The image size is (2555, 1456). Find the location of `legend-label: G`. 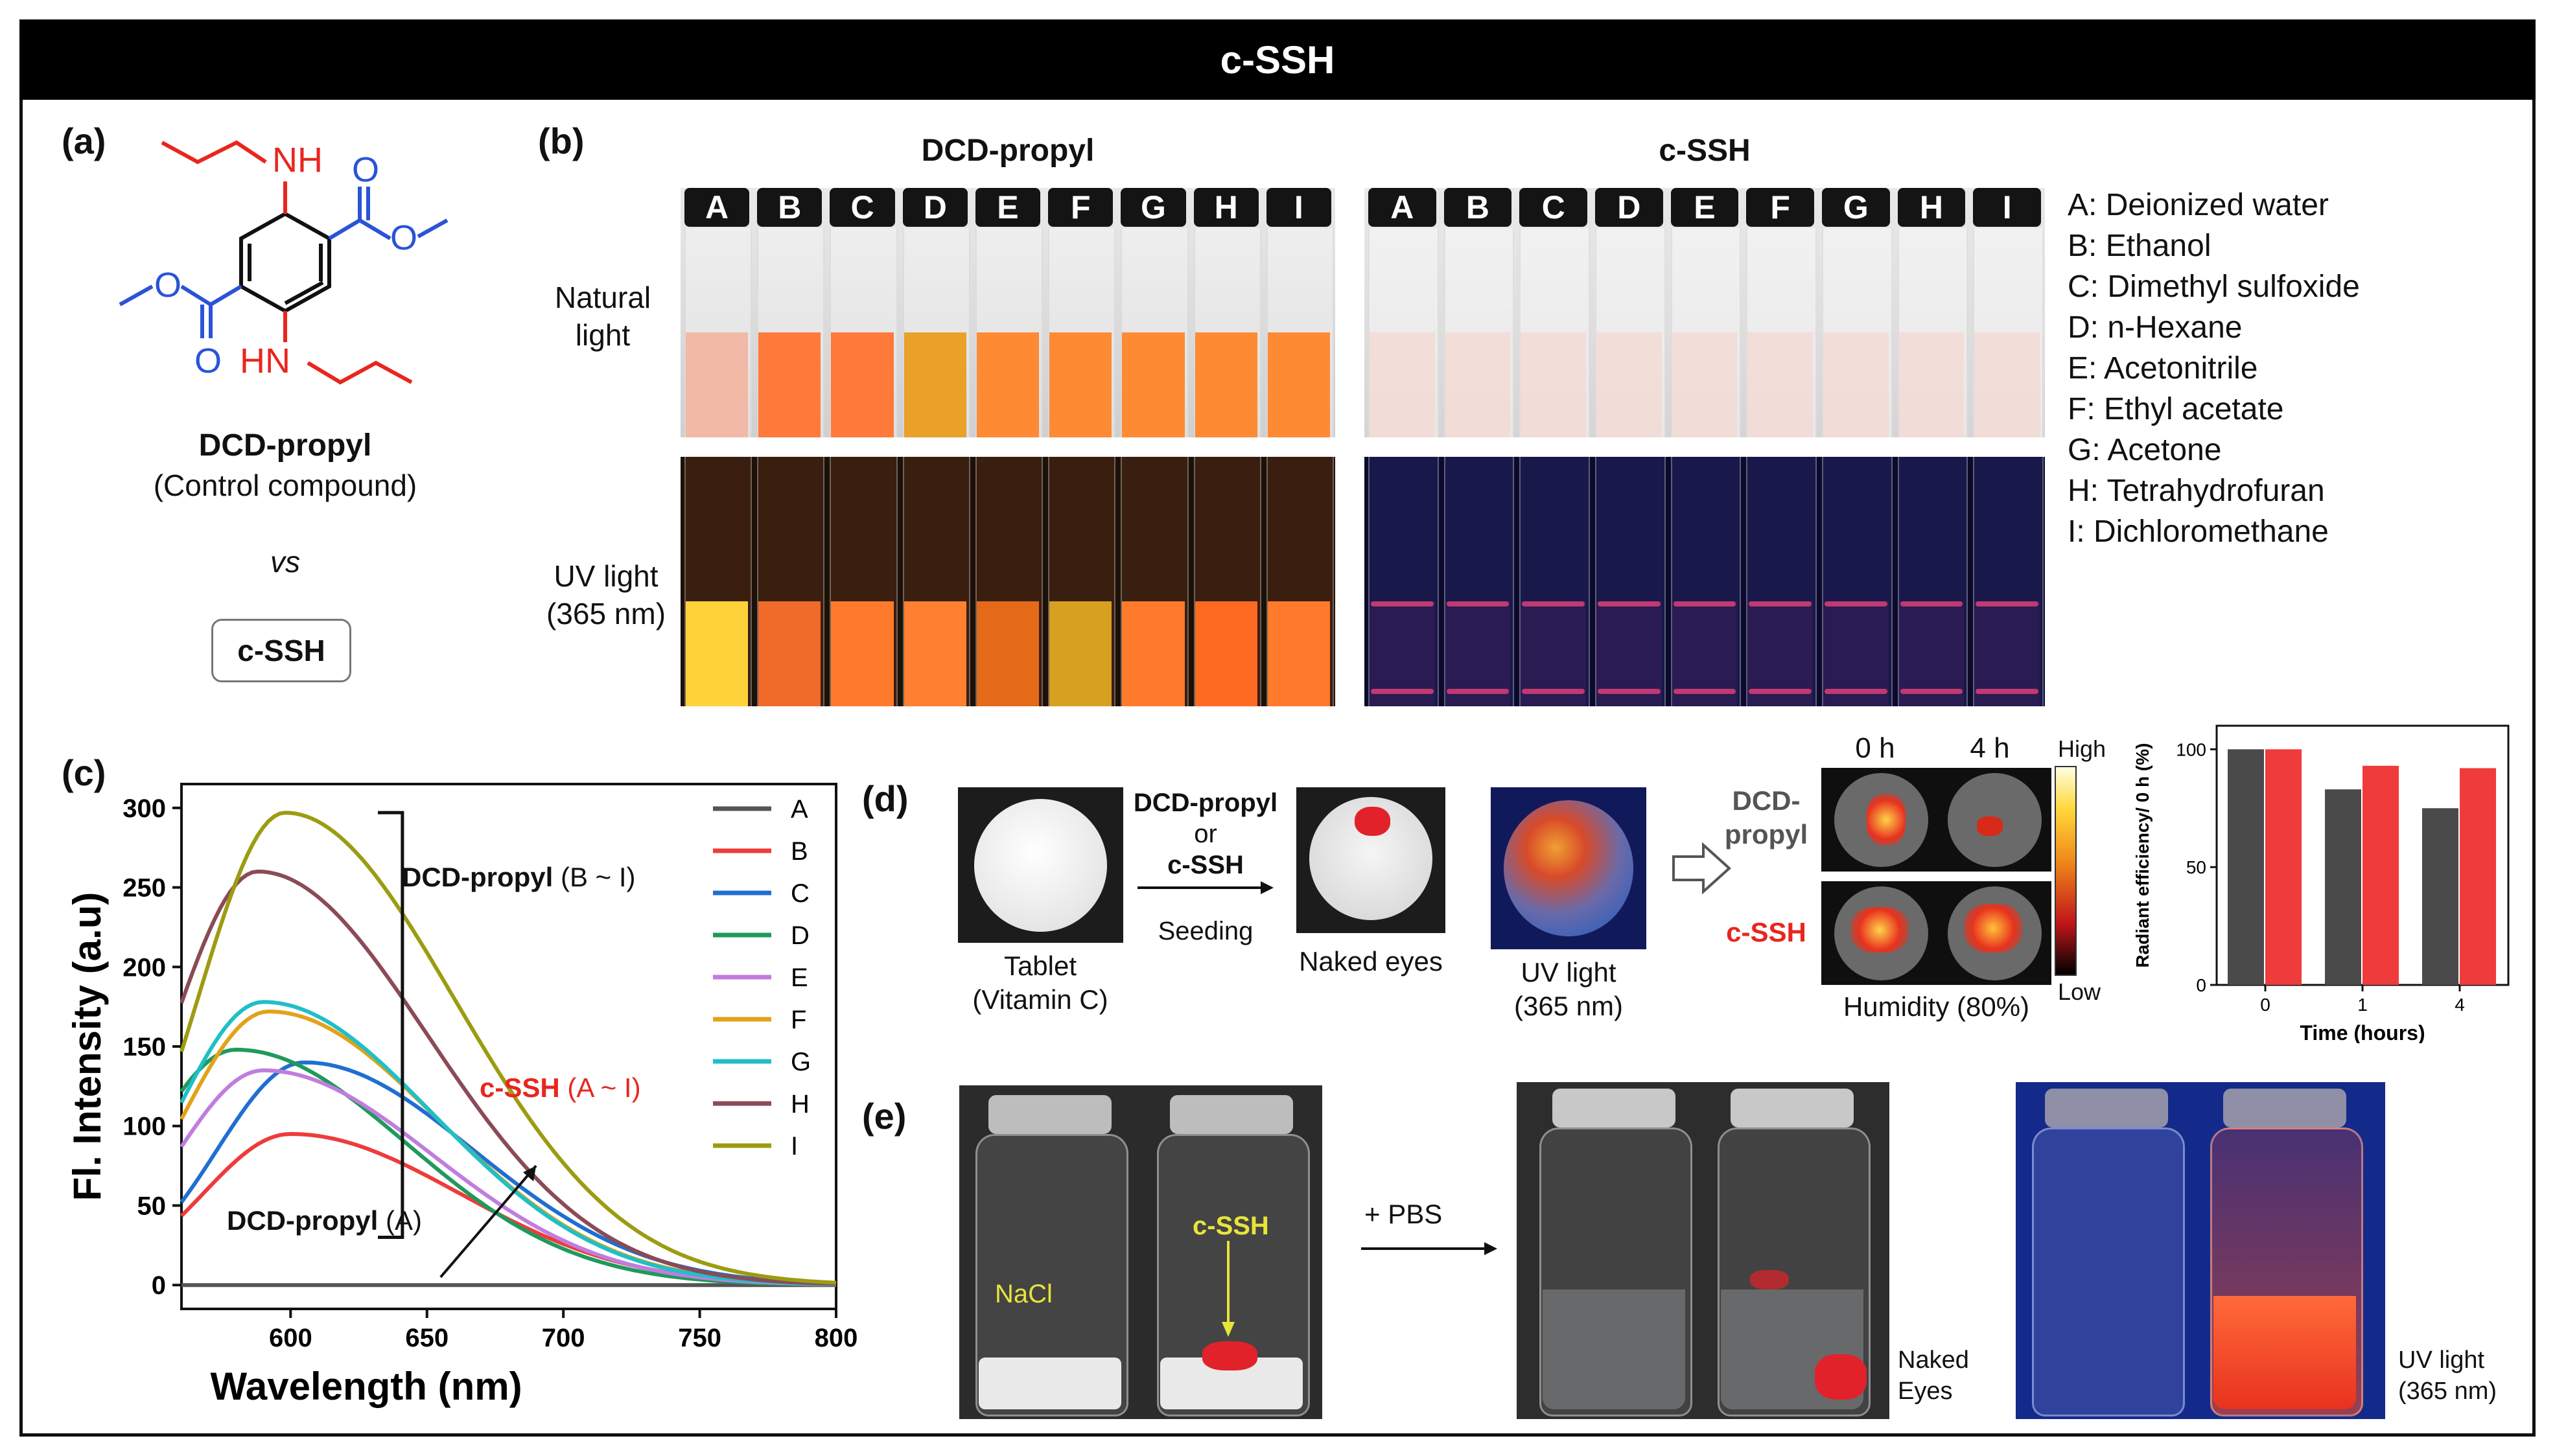

legend-label: G is located at coordinates (801, 1062).